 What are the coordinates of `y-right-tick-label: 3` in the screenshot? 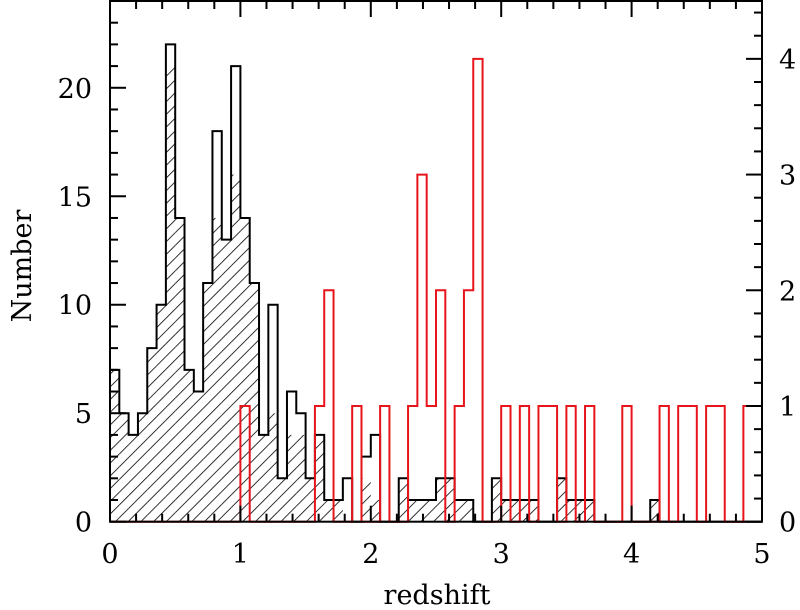 It's located at (787, 176).